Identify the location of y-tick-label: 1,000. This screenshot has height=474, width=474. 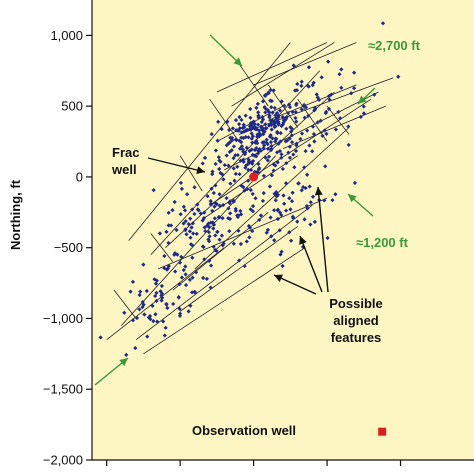
(66, 35).